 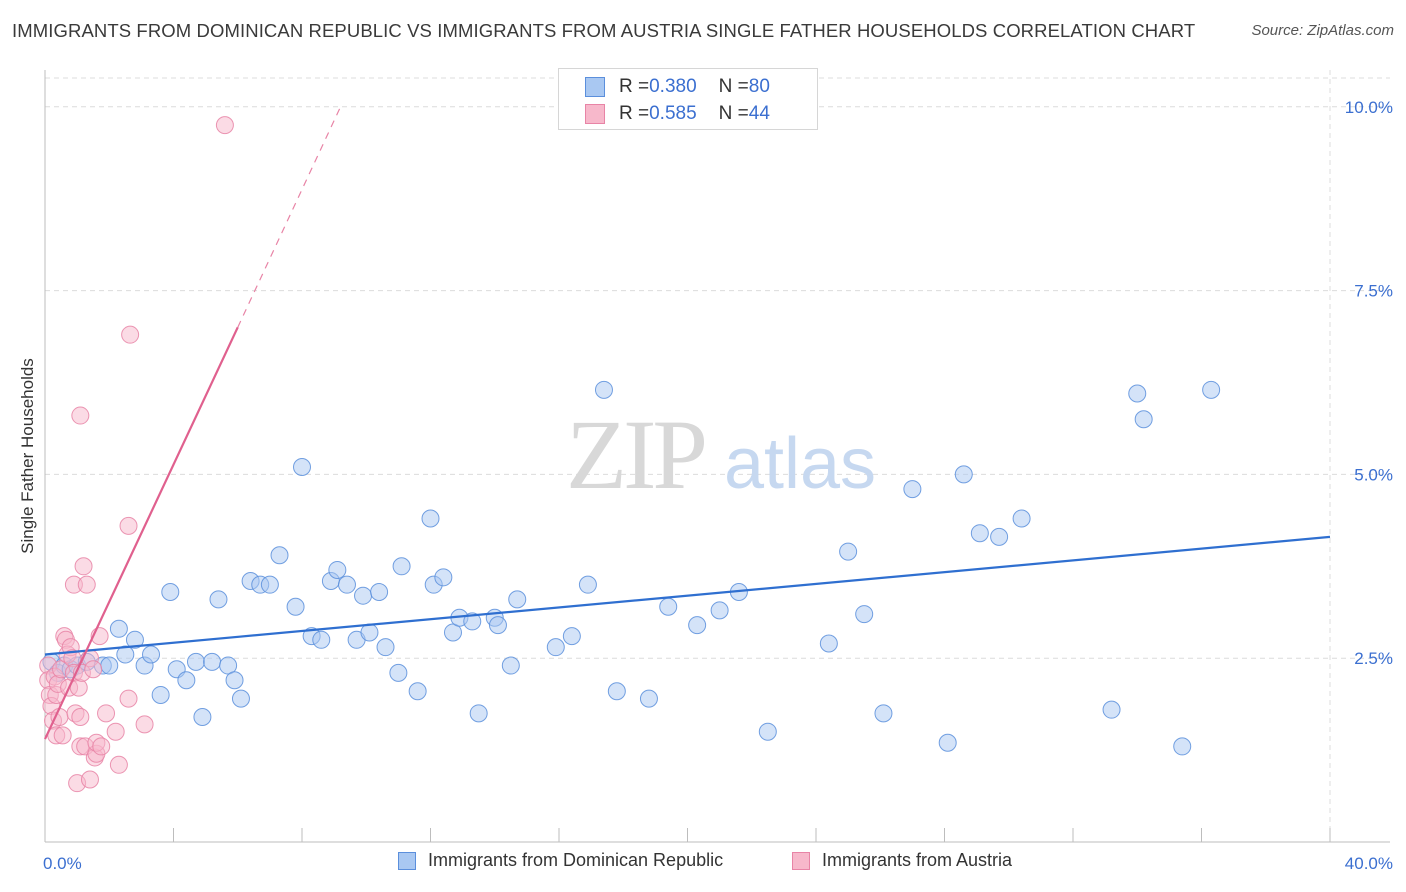 I want to click on legend-n-value-2: 44, so click(x=759, y=113).